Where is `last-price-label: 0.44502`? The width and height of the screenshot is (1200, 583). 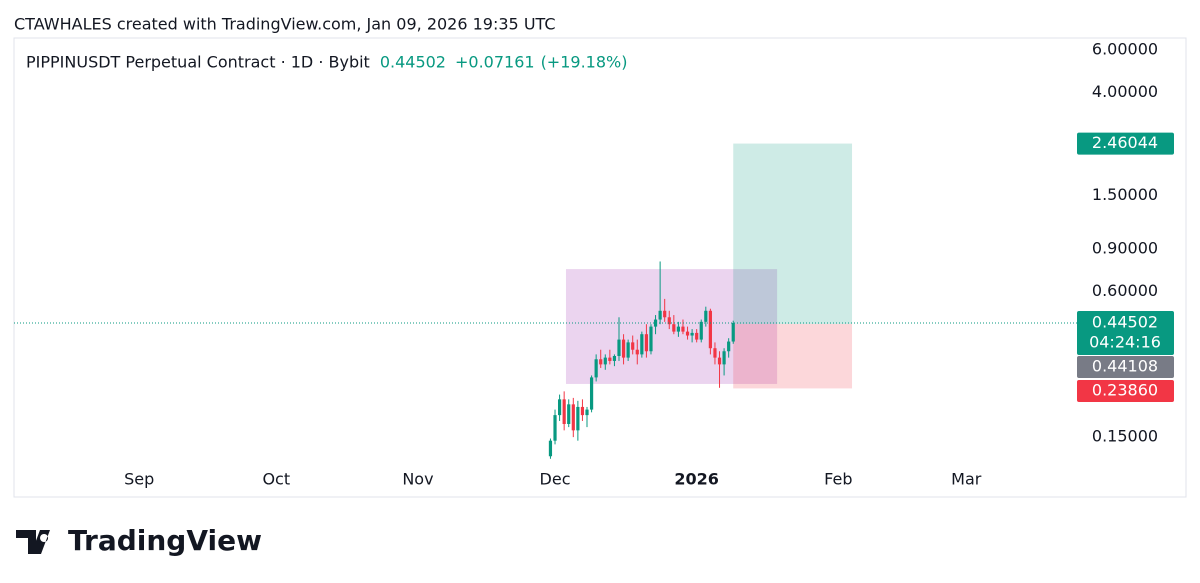 last-price-label: 0.44502 is located at coordinates (1125, 322).